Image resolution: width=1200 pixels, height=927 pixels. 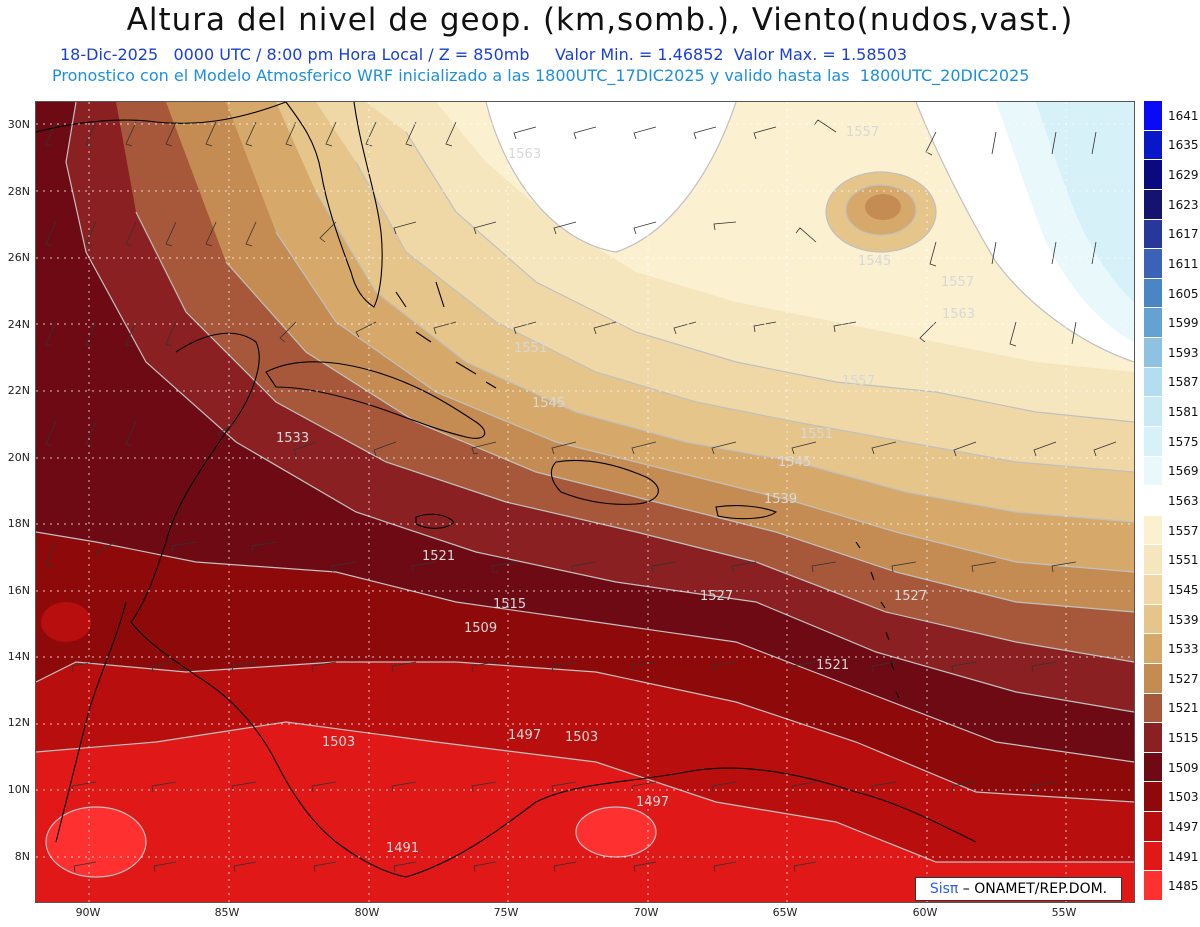 What do you see at coordinates (18, 124) in the screenshot?
I see `lat-label: 30N` at bounding box center [18, 124].